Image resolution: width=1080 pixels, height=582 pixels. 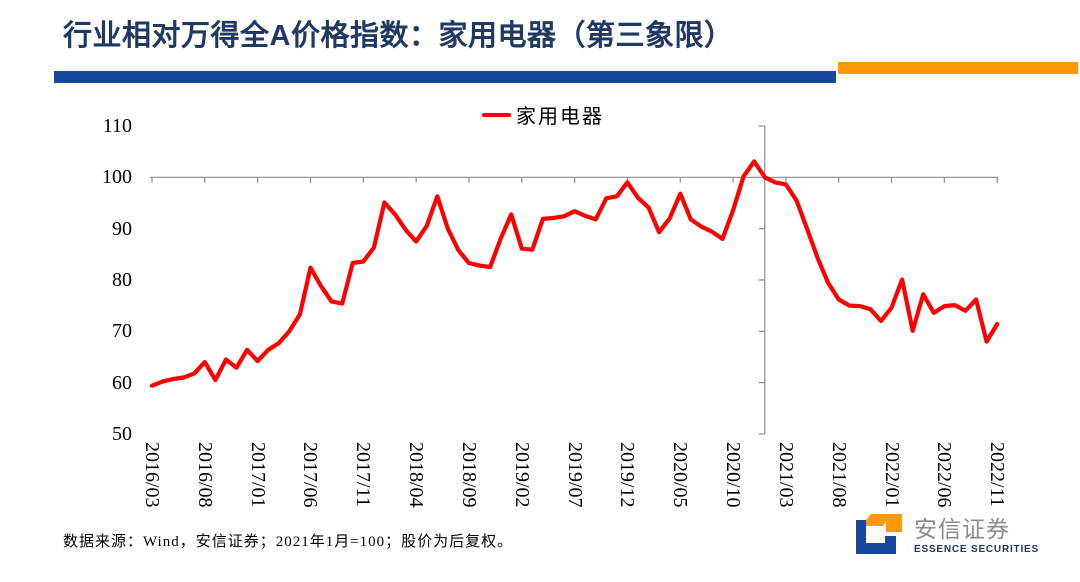 I want to click on x-tick-label: 2016/03, so click(x=152, y=475).